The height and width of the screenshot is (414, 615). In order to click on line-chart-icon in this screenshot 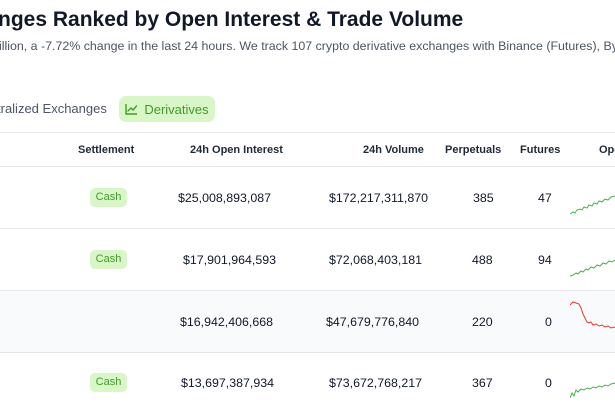, I will do `click(131, 109)`.